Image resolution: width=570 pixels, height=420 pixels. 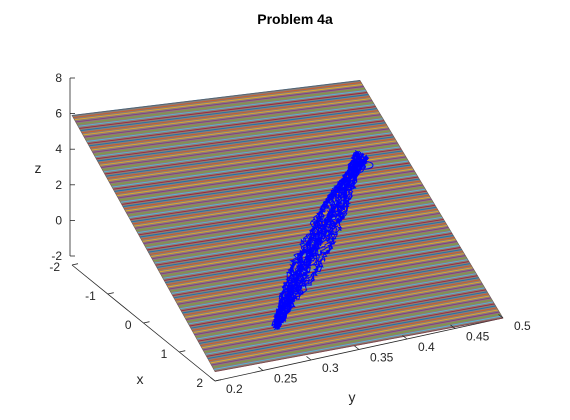 What do you see at coordinates (522, 326) in the screenshot?
I see `y-tick-label: 0.5` at bounding box center [522, 326].